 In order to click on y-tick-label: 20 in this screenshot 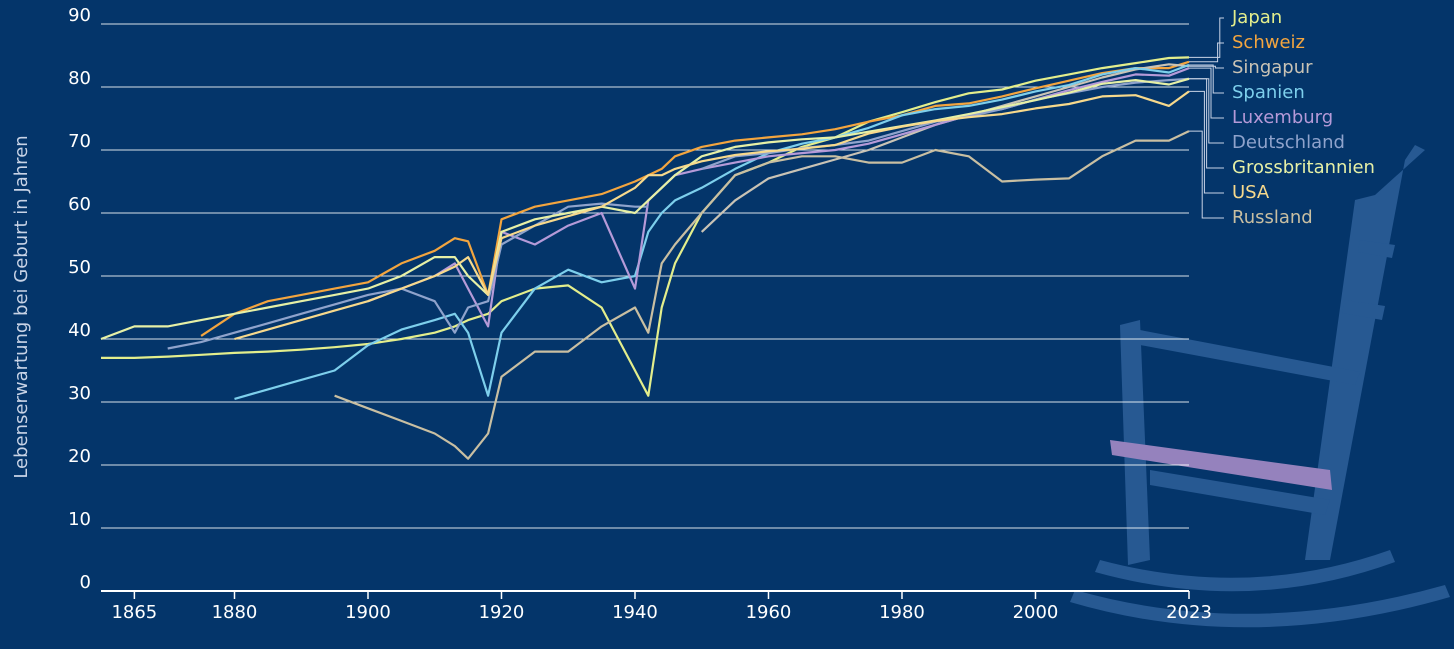, I will do `click(79, 456)`.